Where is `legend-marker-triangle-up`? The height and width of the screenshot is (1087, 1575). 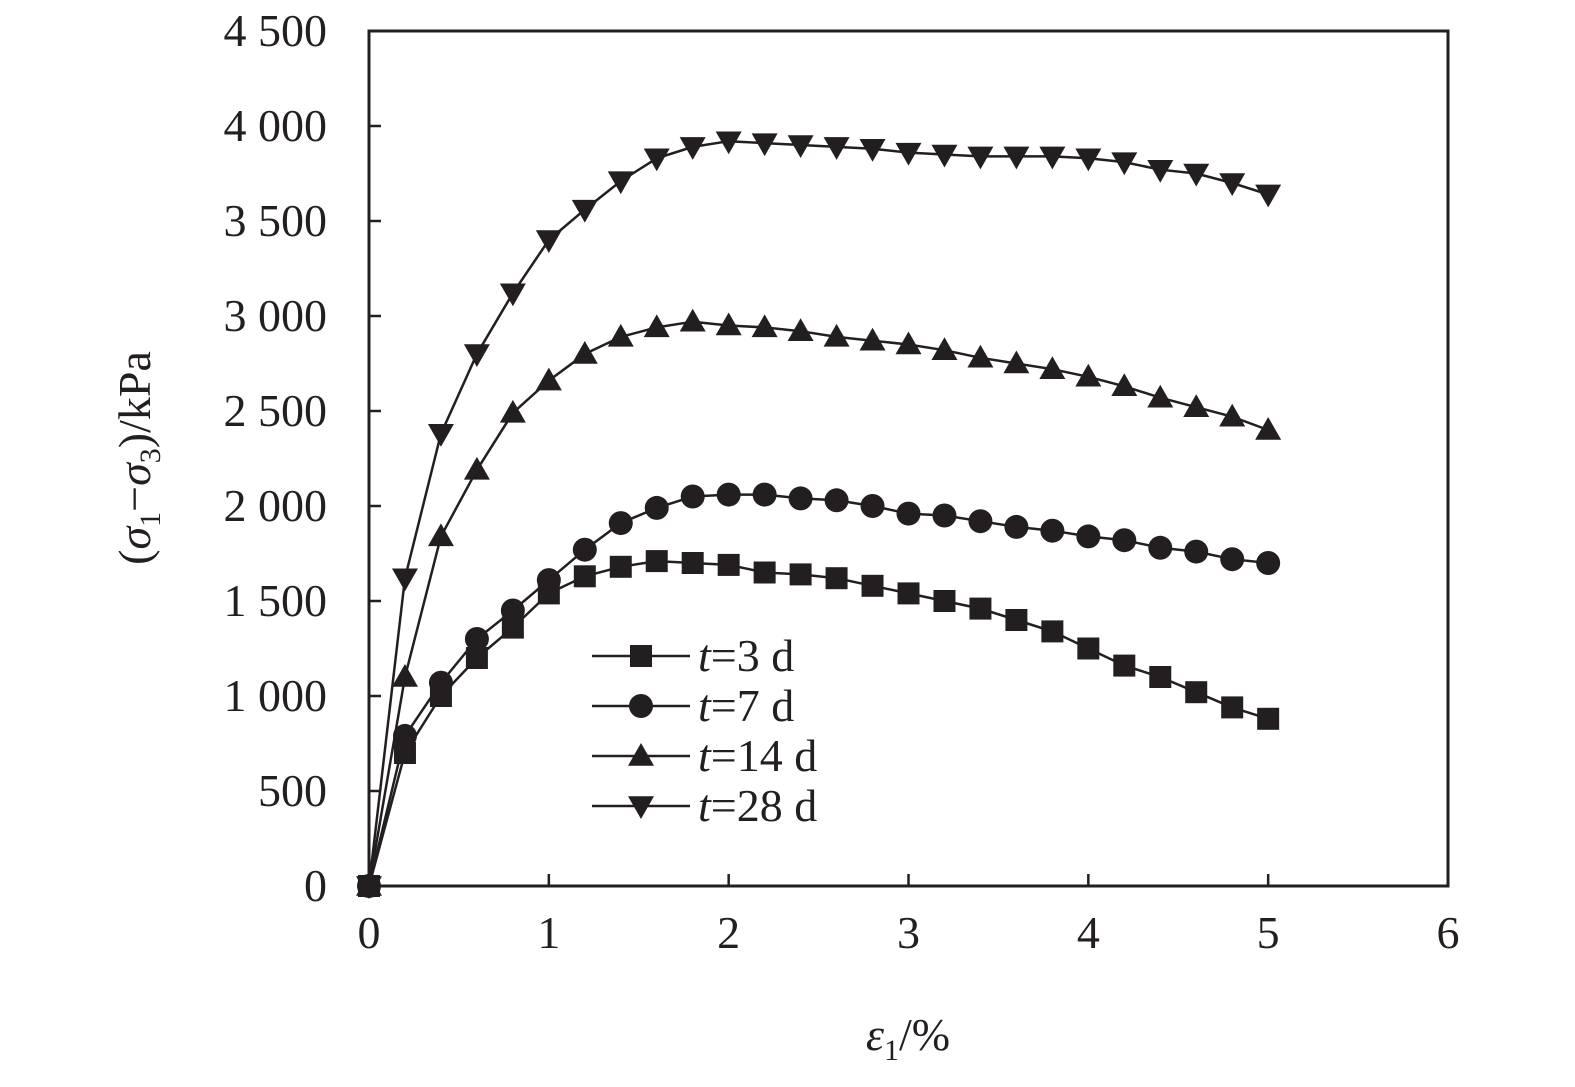
legend-marker-triangle-up is located at coordinates (641, 754).